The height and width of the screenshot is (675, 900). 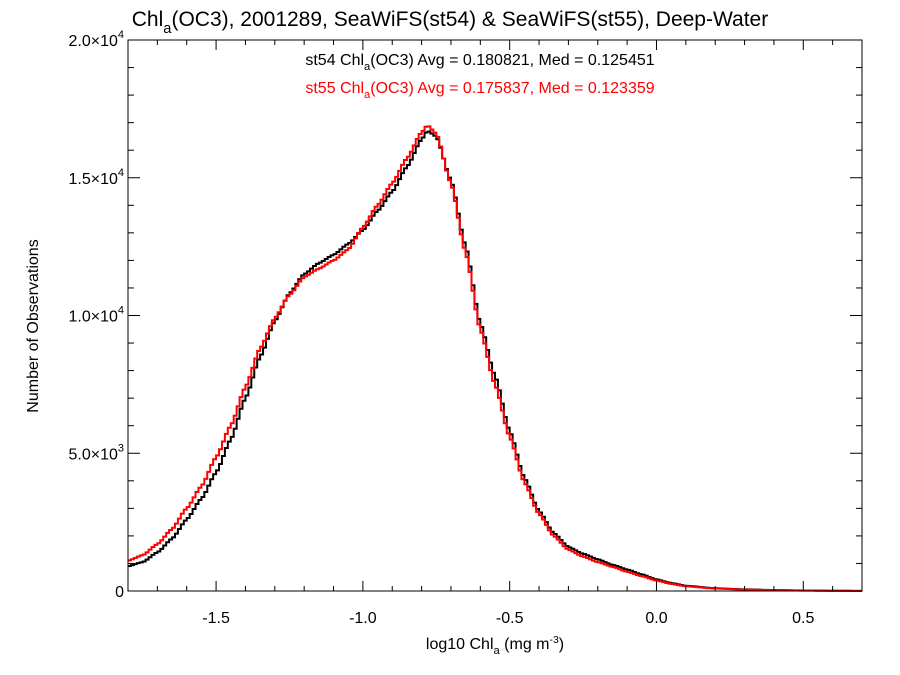 I want to click on xlabel-sup: -3, so click(x=554, y=640).